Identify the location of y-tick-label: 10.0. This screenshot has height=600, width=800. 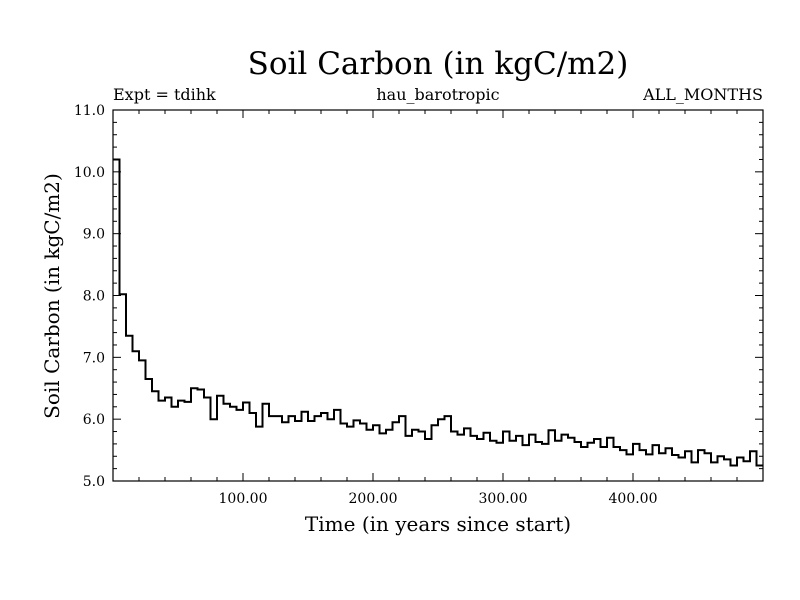
(89, 173).